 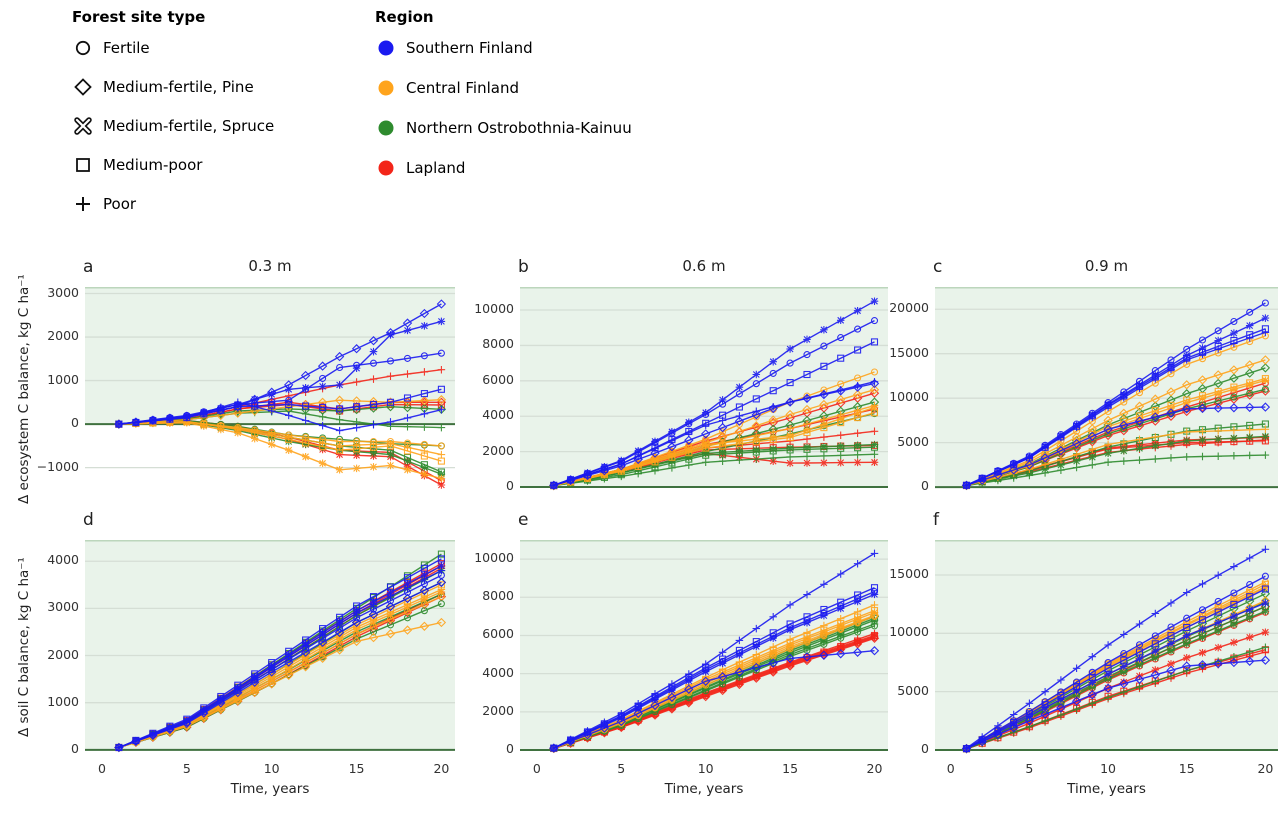 I want to click on region-label: Lapland, so click(x=436, y=168).